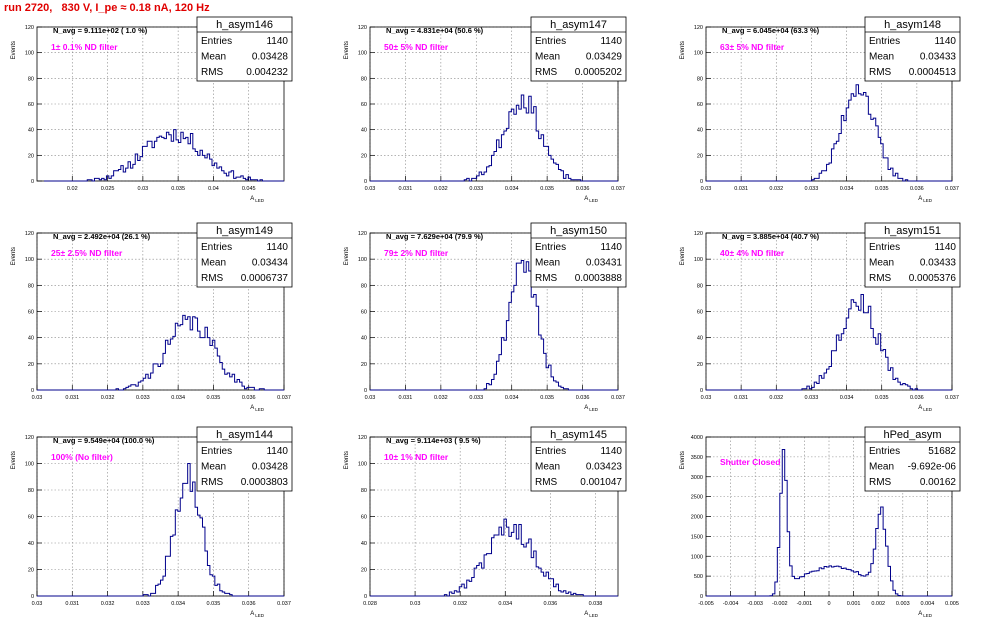  Describe the element at coordinates (697, 498) in the screenshot. I see `y-tick-label: 2500` at that location.